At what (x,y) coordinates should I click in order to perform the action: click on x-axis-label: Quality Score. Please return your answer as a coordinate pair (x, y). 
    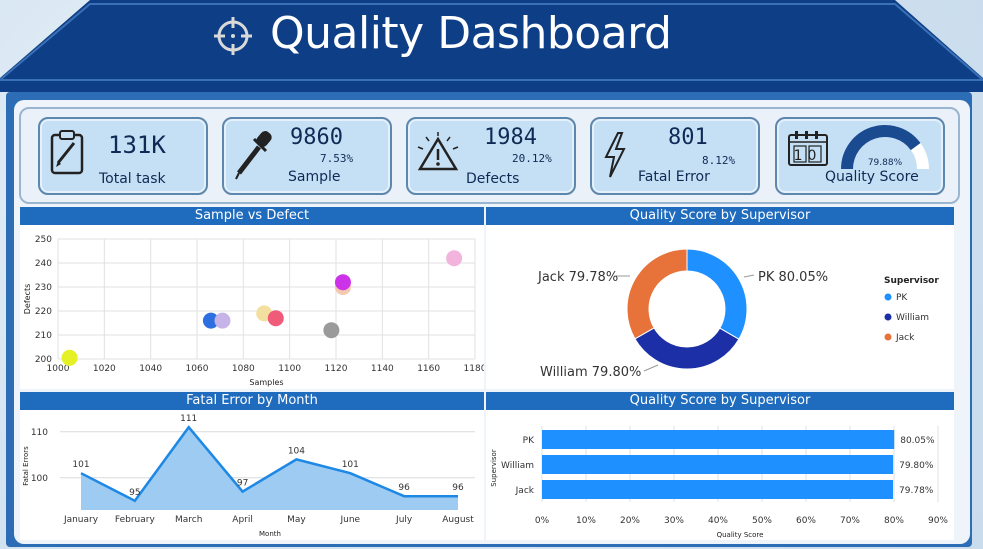
    Looking at the image, I should click on (740, 535).